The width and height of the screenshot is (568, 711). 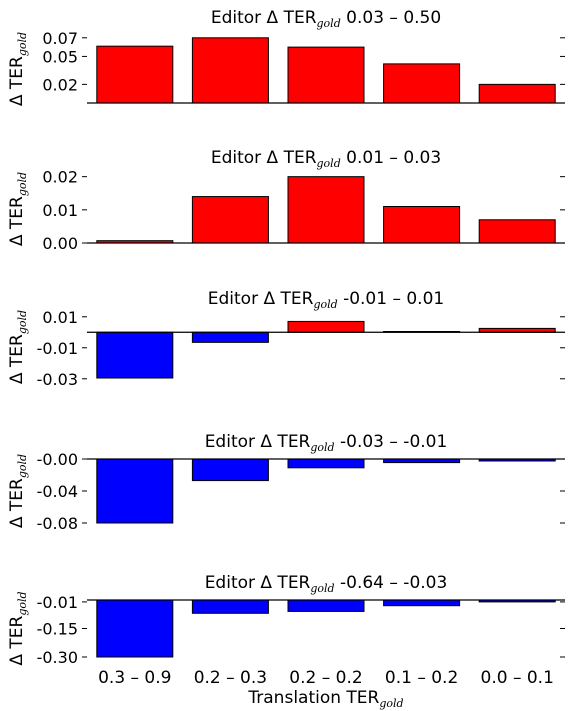 What do you see at coordinates (60, 243) in the screenshot?
I see `y-tick-label: 0.00` at bounding box center [60, 243].